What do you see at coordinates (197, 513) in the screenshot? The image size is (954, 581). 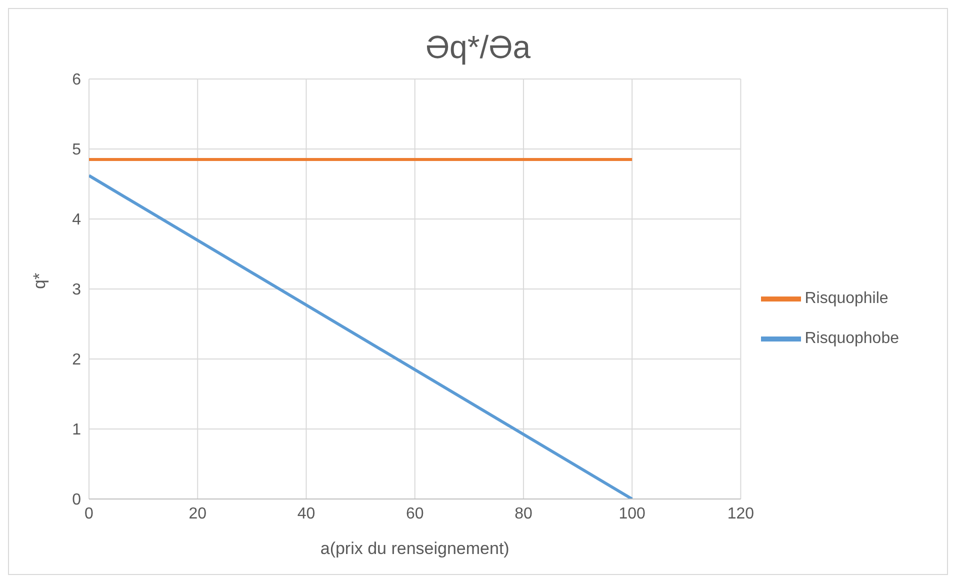 I see `x-tick-label: 20` at bounding box center [197, 513].